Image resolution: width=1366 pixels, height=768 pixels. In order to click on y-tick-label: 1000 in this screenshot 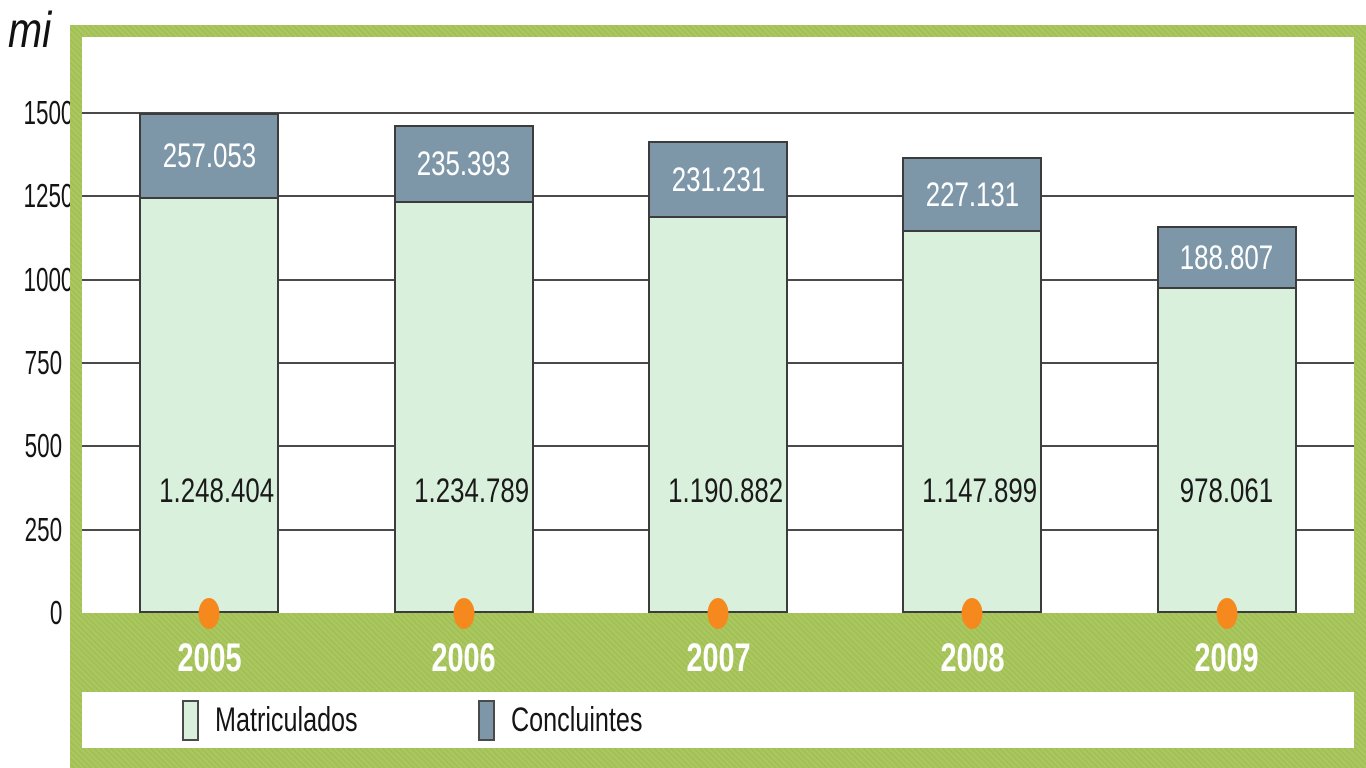, I will do `click(36, 280)`.